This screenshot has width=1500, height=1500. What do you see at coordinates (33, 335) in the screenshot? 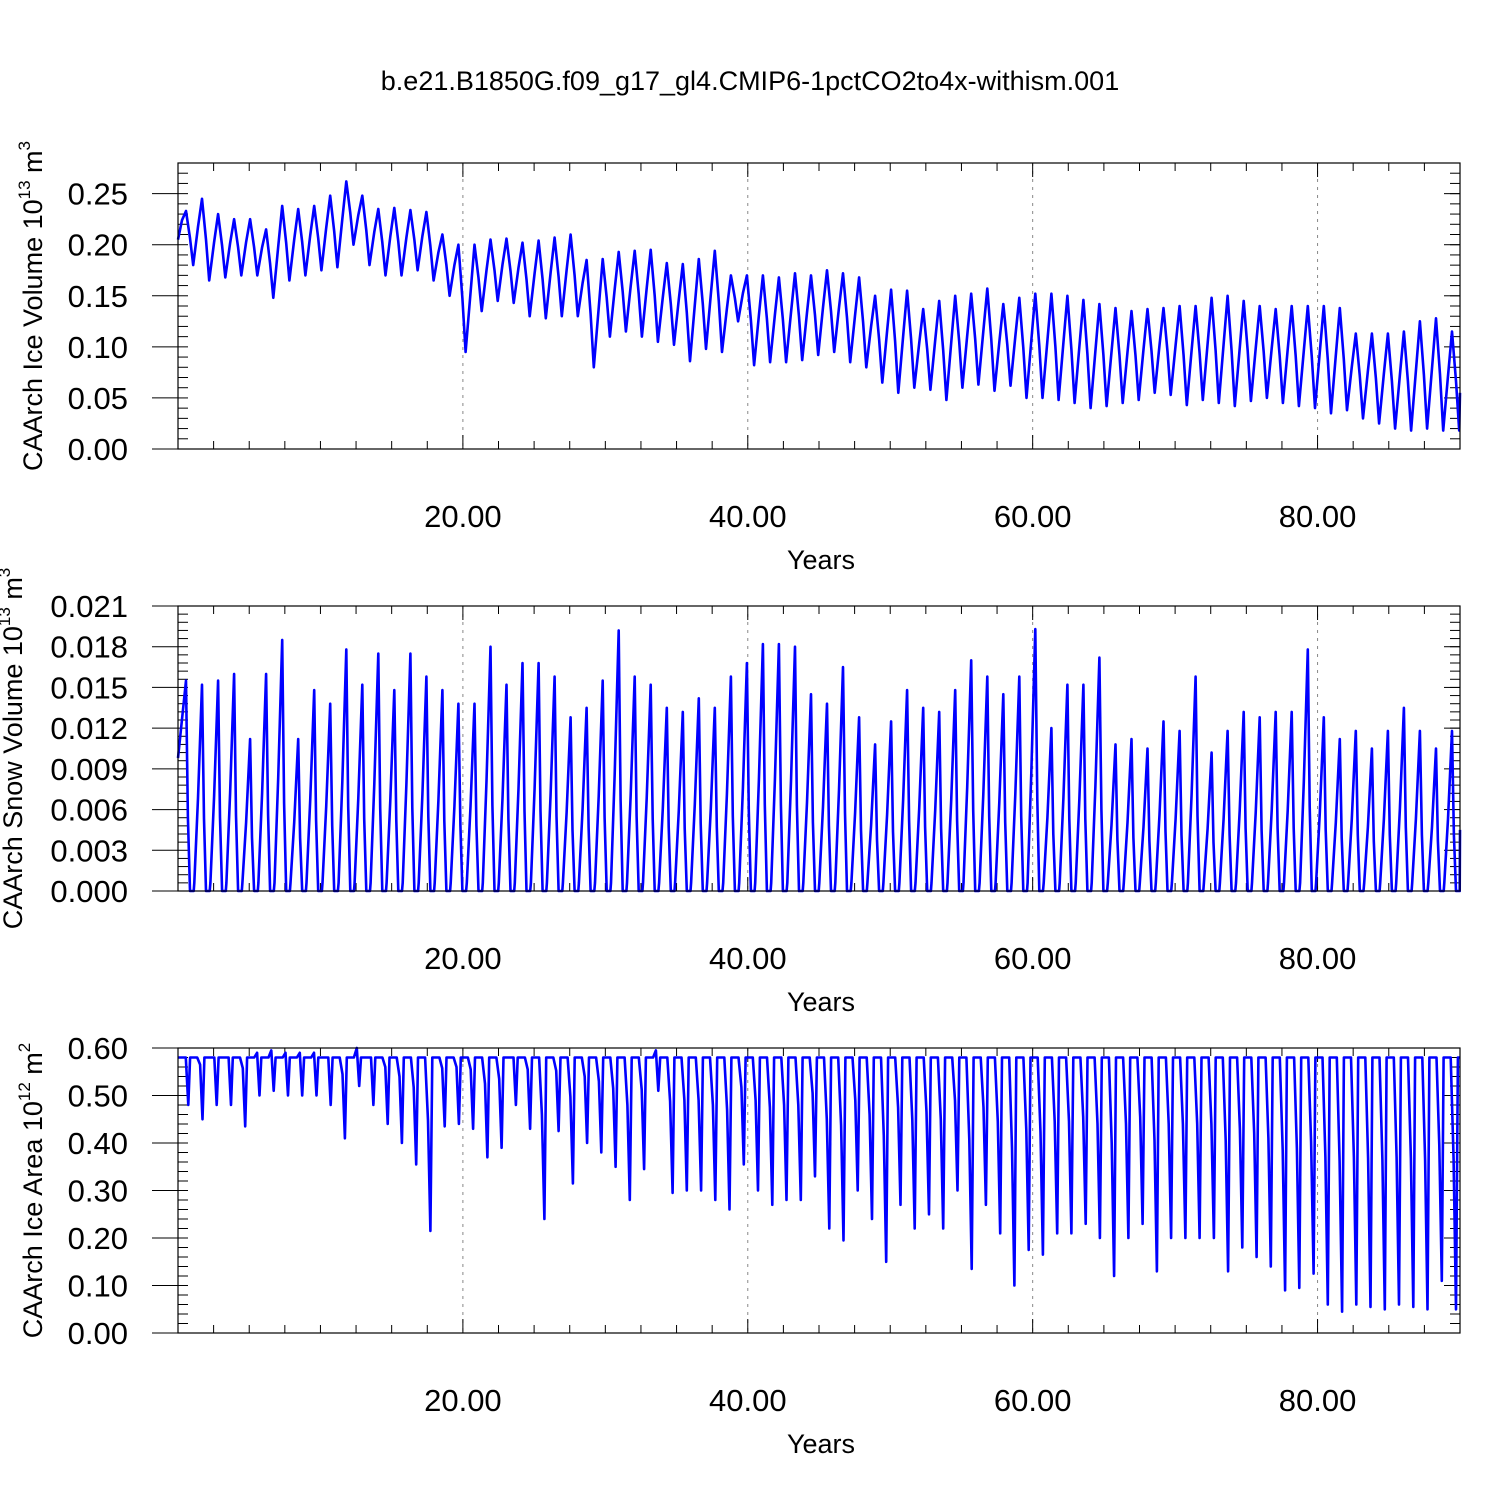
I see `y-axis-label-ylabel: CAArch Ice Volume 10` at bounding box center [33, 335].